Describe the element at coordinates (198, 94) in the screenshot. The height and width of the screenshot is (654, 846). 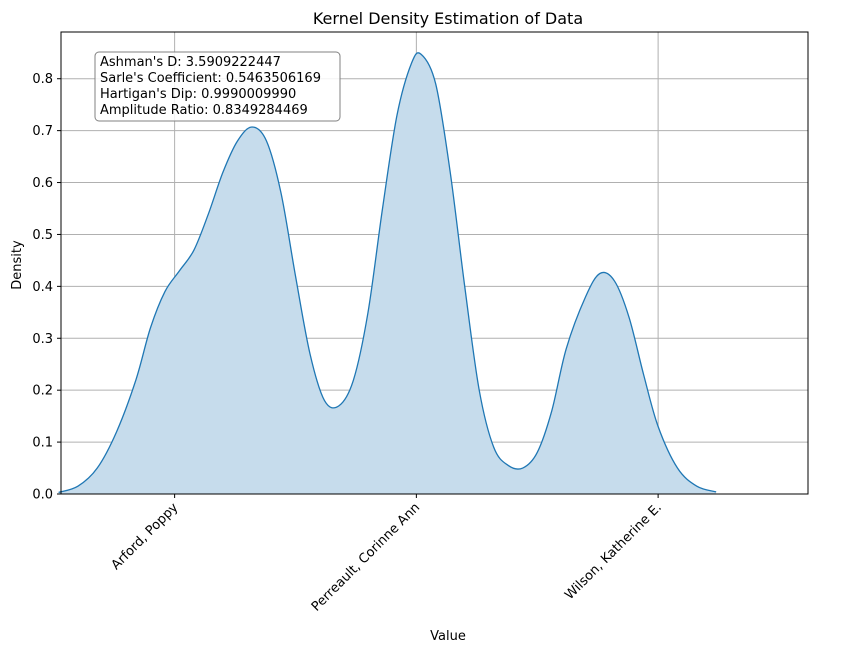
I see `annotation-line-hartigan: Hartigan's Dip: 0.9990009990` at that location.